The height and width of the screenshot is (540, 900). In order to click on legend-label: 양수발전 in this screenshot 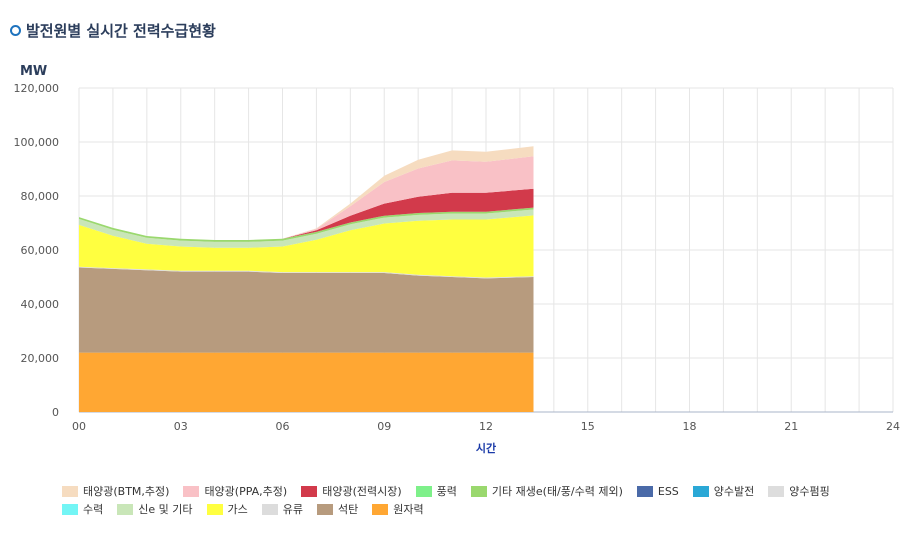, I will do `click(734, 491)`.